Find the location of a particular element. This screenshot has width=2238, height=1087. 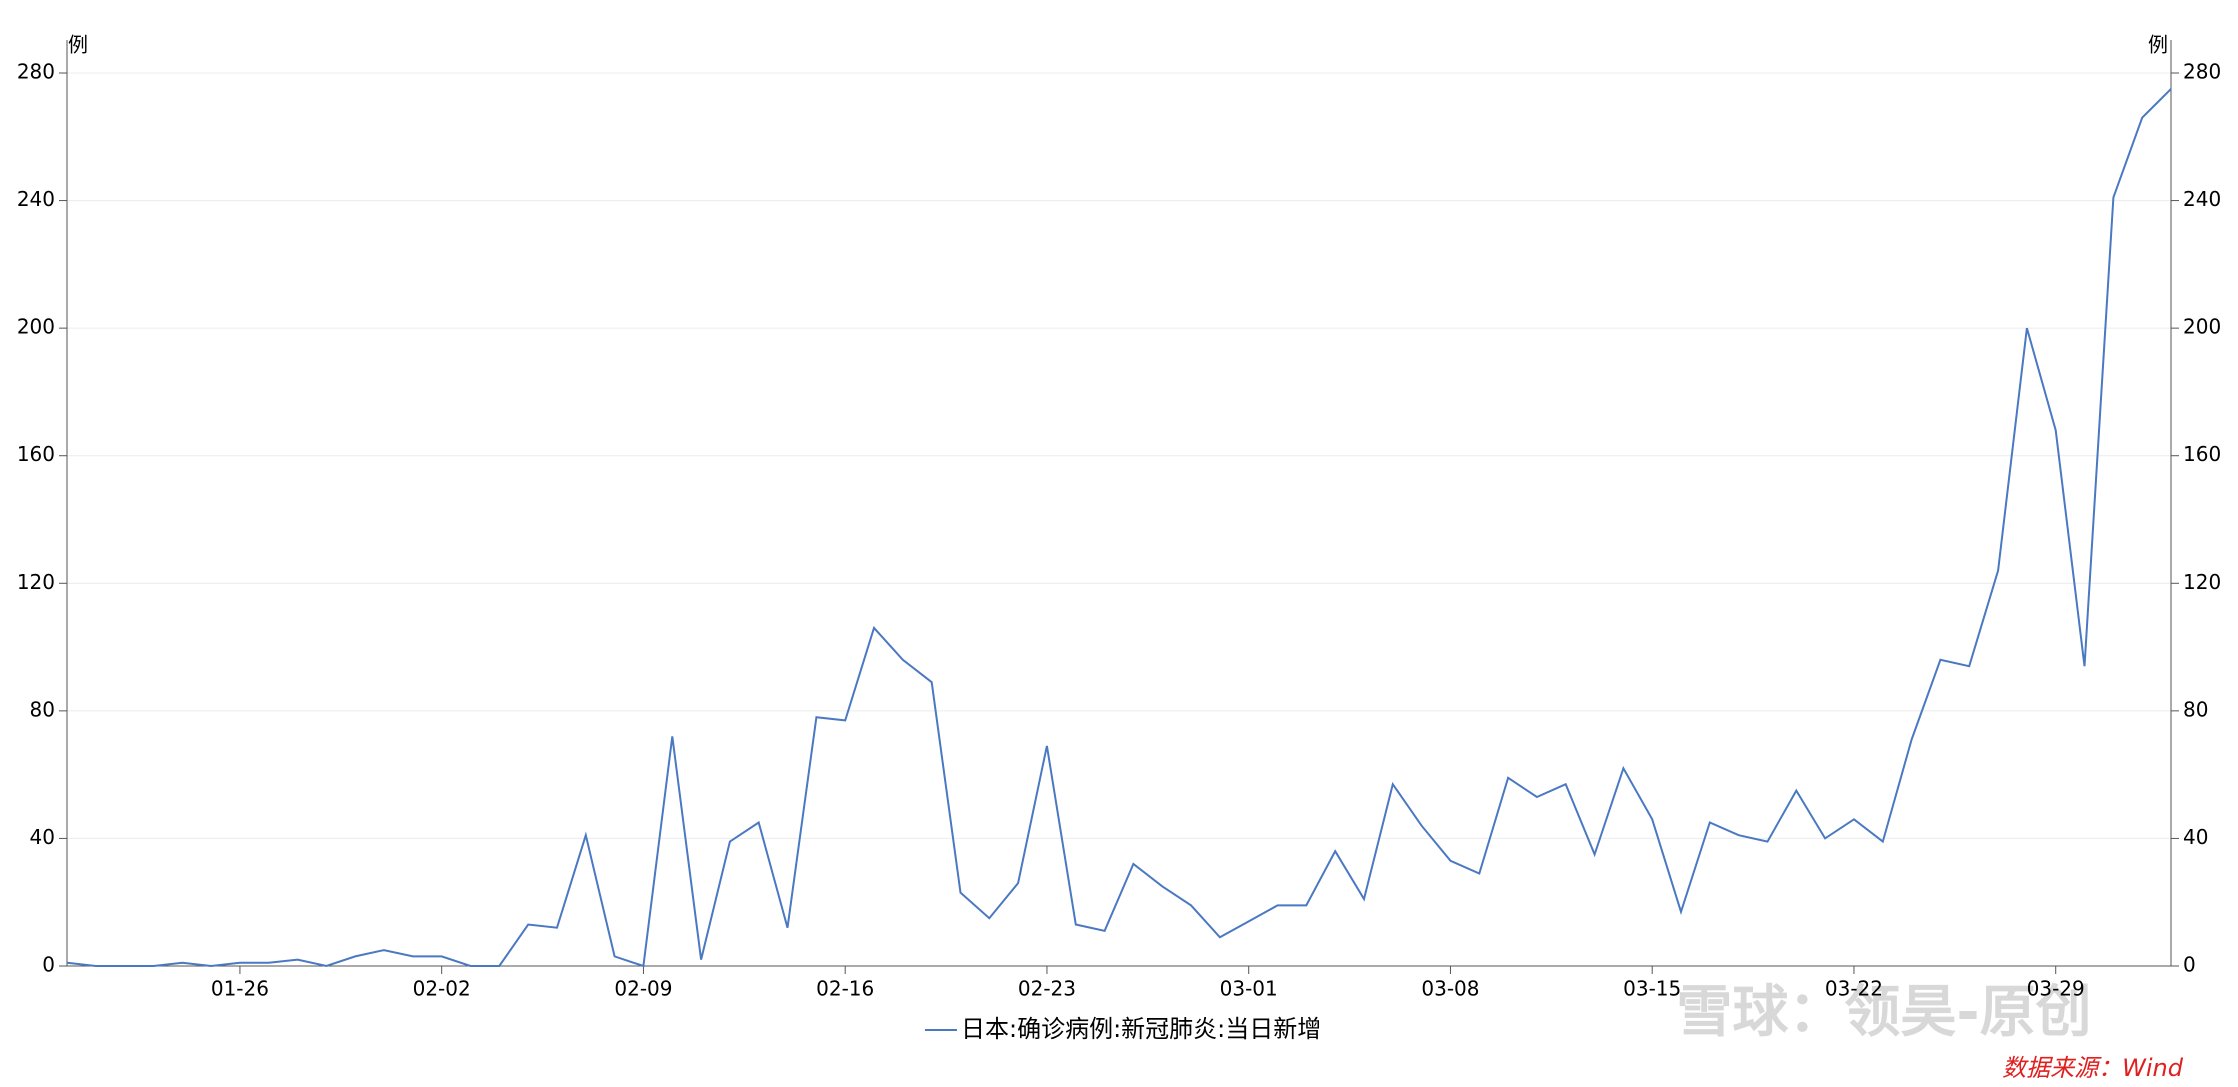

y2-tick-label: 280 is located at coordinates (2202, 72).